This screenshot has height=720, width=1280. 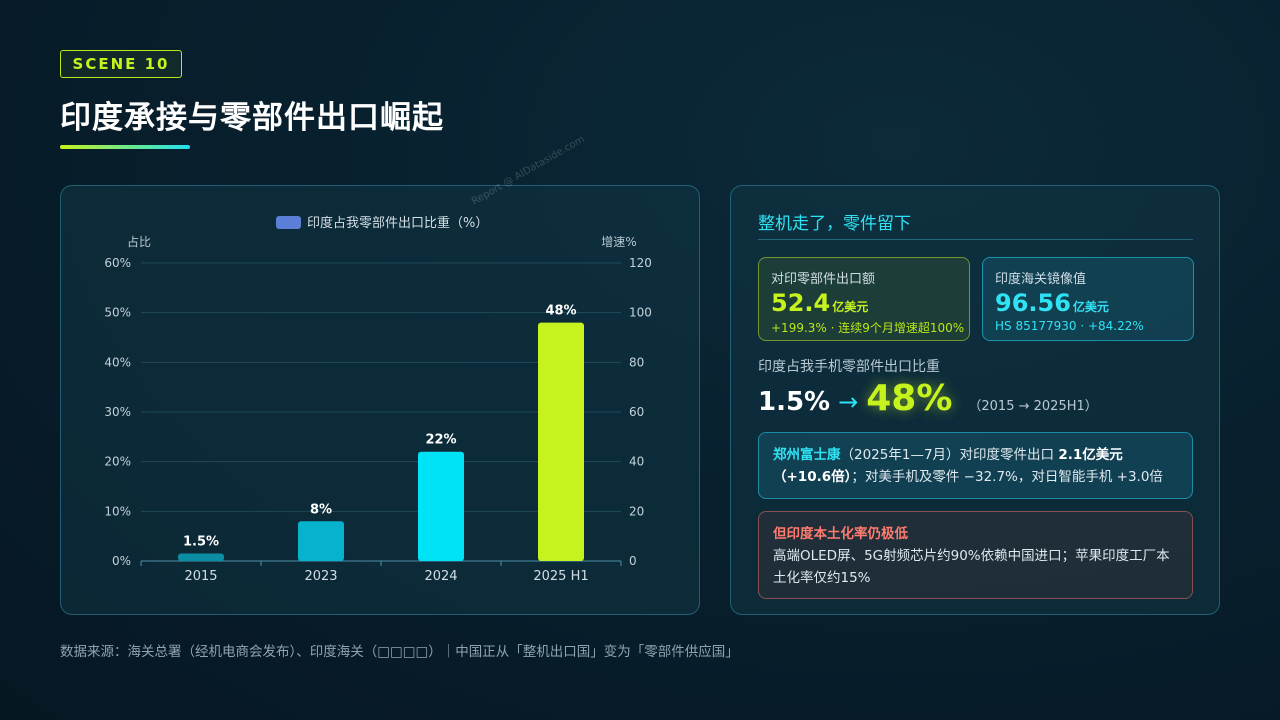 What do you see at coordinates (807, 455) in the screenshot?
I see `note-highlight: 郑州富士康` at bounding box center [807, 455].